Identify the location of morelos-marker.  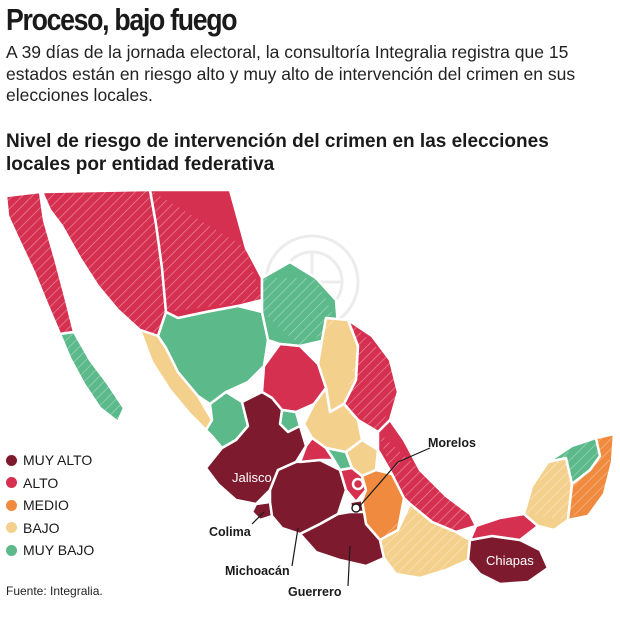
(356, 508).